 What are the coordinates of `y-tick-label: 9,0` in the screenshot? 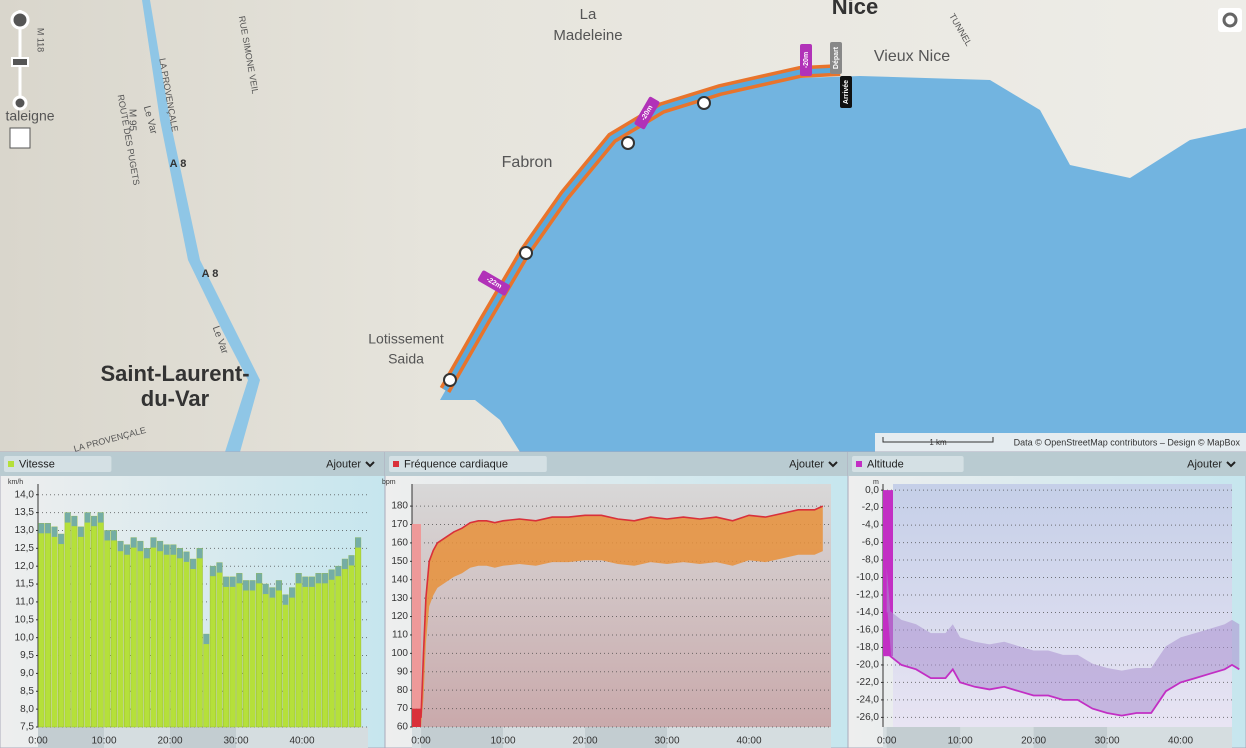 It's located at (27, 673).